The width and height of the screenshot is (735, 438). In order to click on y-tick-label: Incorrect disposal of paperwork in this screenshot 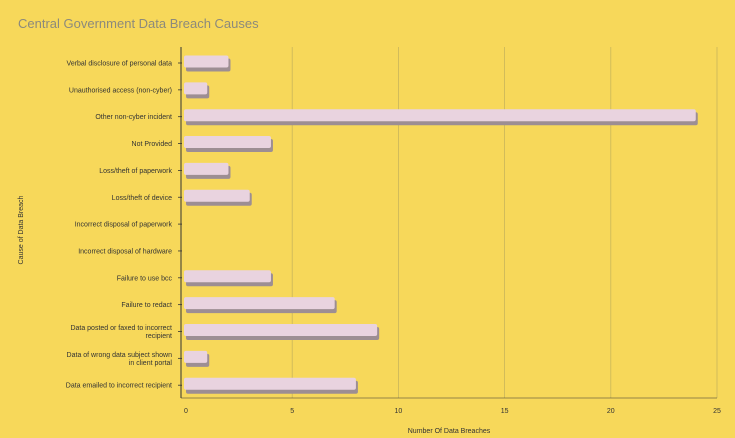, I will do `click(124, 225)`.